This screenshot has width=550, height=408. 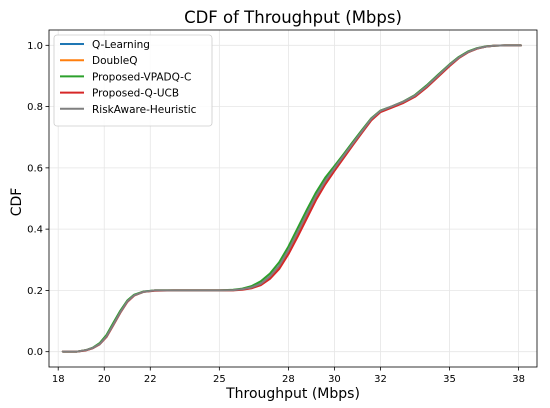 What do you see at coordinates (35, 46) in the screenshot?
I see `y-tick-label: 1.0` at bounding box center [35, 46].